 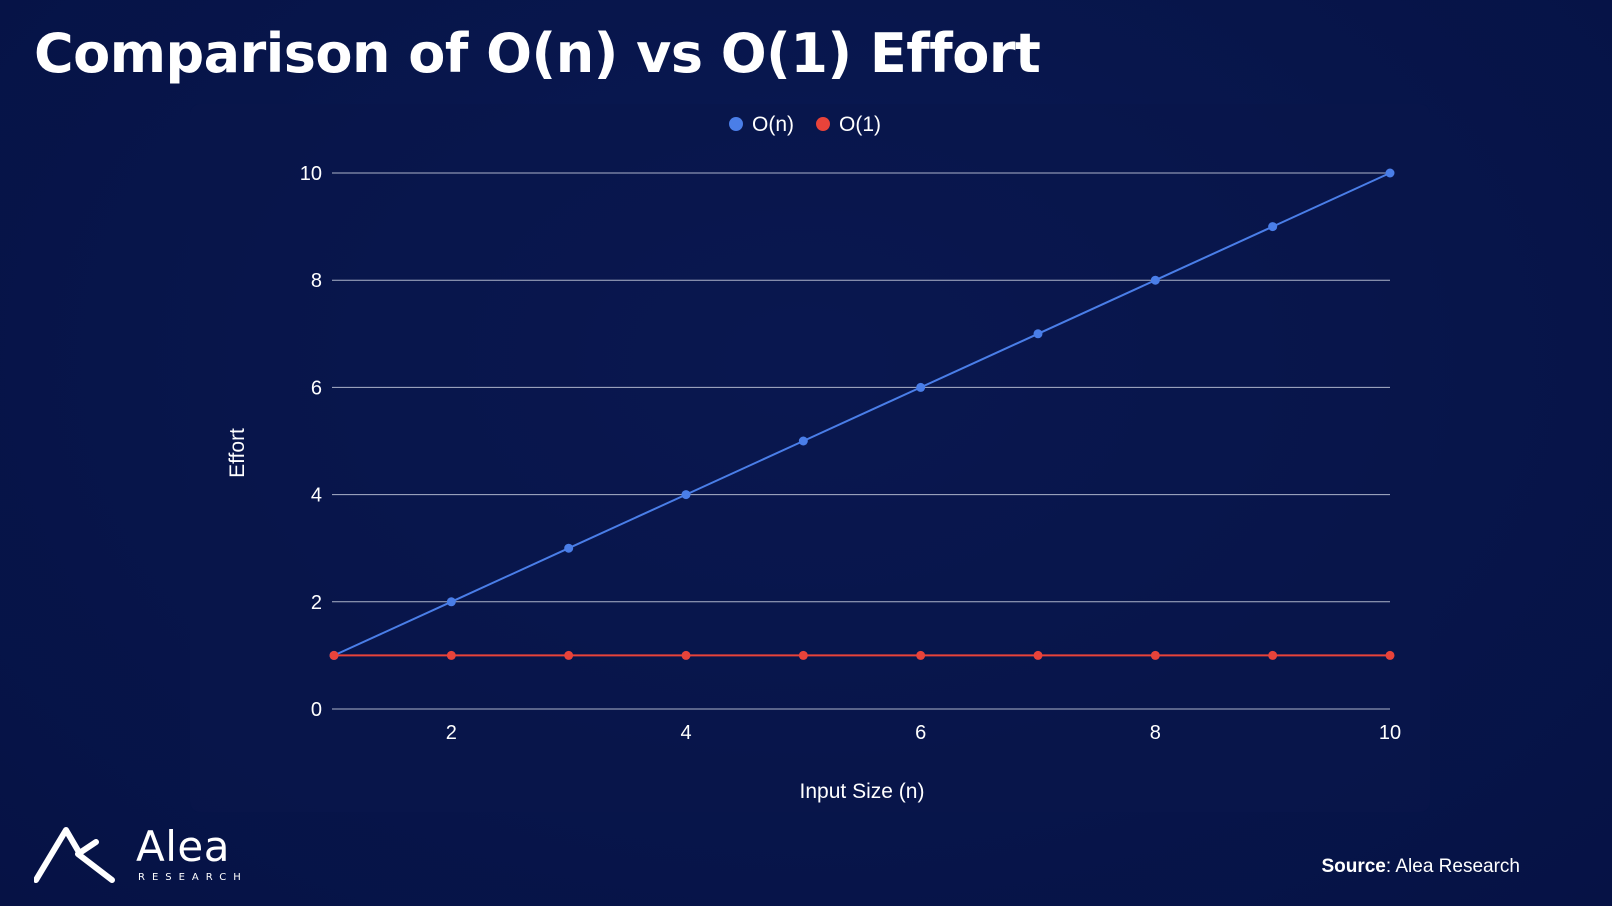 What do you see at coordinates (773, 124) in the screenshot?
I see `legend-label: O(n)` at bounding box center [773, 124].